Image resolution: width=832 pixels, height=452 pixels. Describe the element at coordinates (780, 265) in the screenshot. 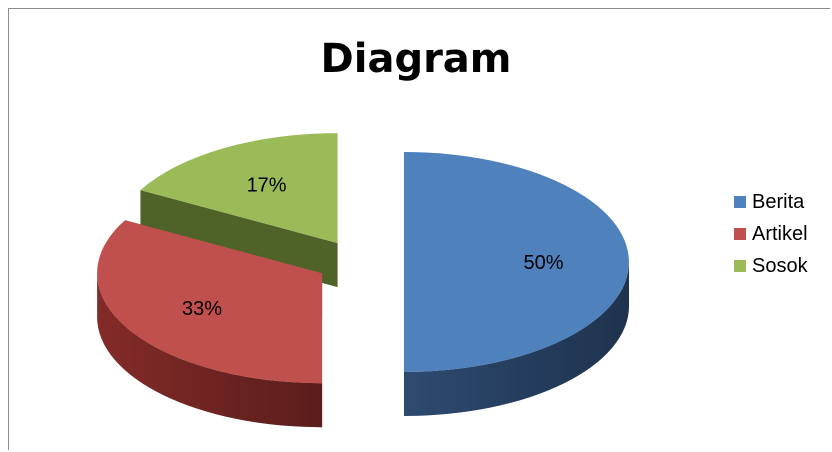

I see `legend-label: Sosok` at that location.